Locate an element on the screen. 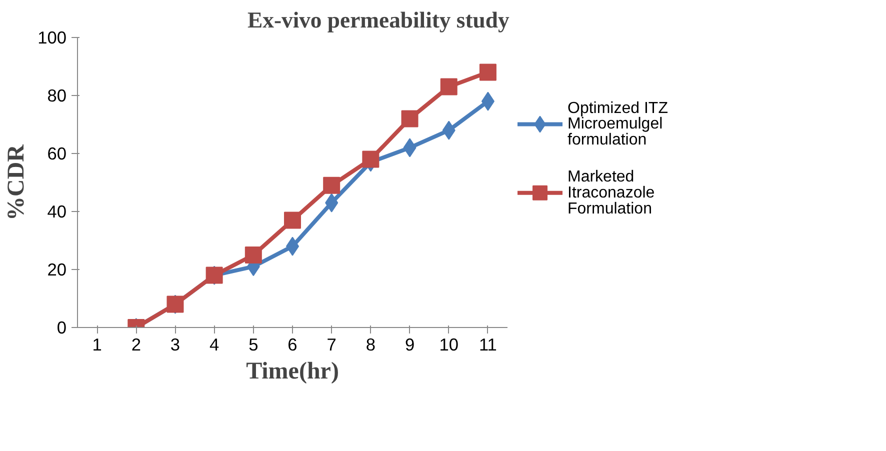  x-tick-label: 10 is located at coordinates (449, 344).